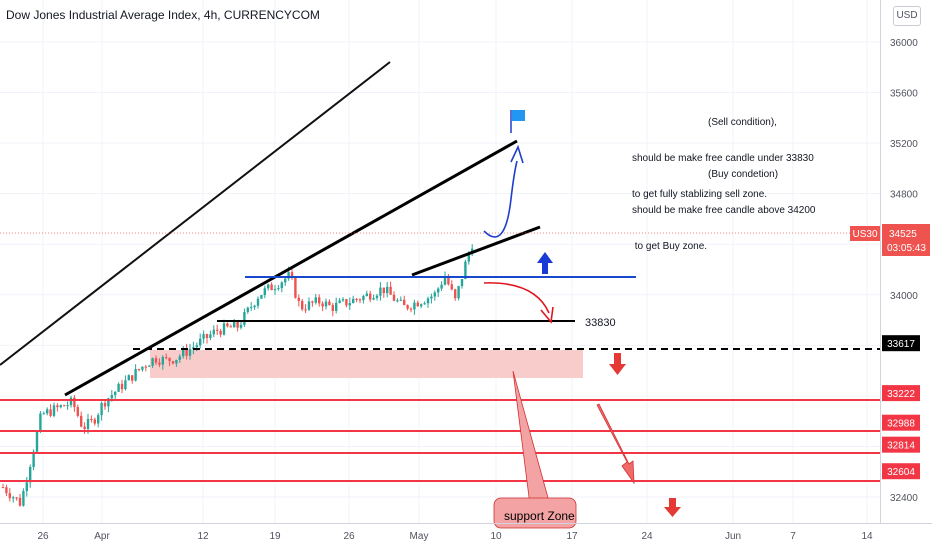  I want to click on sell-note-line: (Sell condition),, so click(742, 122).